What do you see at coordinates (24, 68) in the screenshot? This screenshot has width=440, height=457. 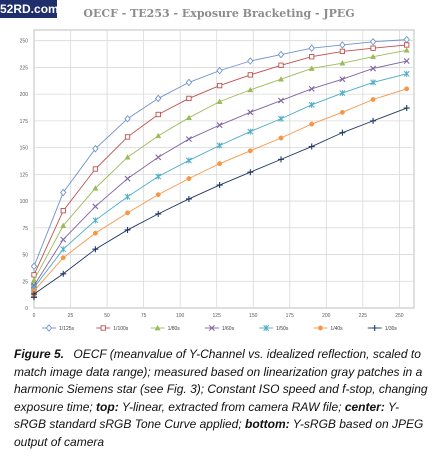 I see `y-tick-label: 225` at bounding box center [24, 68].